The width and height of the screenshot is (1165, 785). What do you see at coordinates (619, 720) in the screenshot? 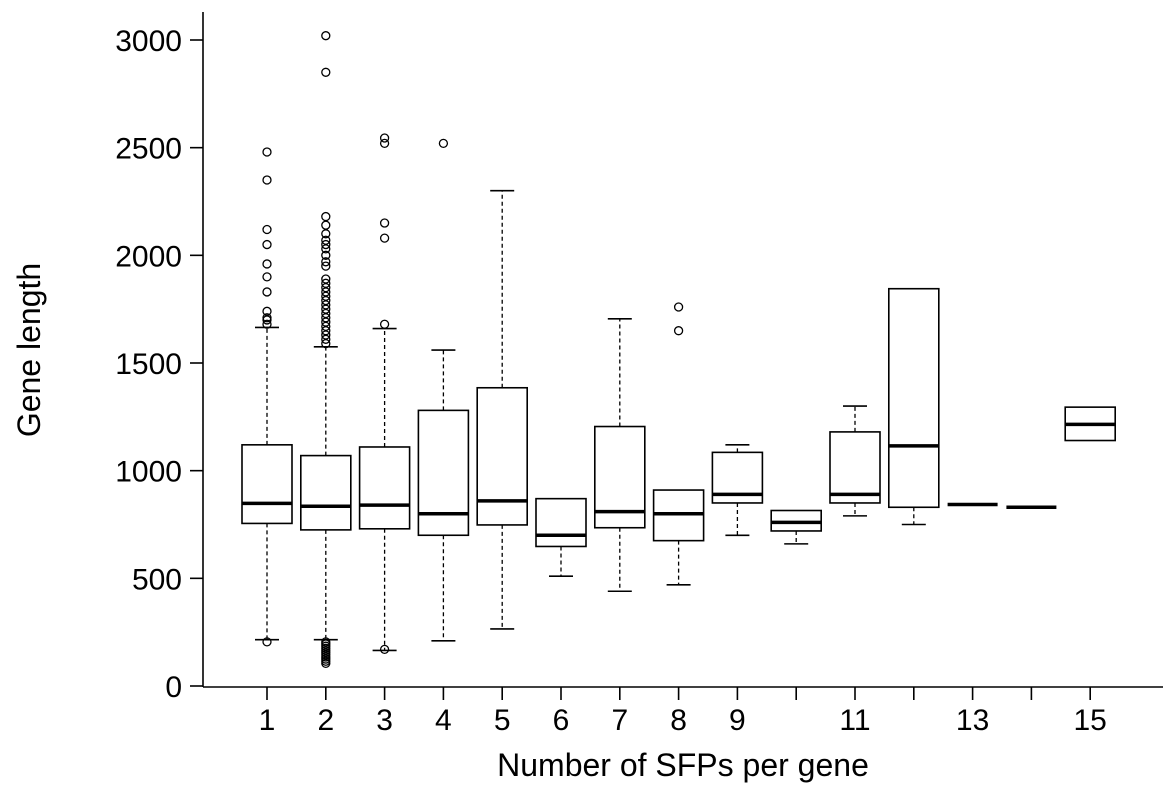
I see `x-tick-label: 7` at bounding box center [619, 720].